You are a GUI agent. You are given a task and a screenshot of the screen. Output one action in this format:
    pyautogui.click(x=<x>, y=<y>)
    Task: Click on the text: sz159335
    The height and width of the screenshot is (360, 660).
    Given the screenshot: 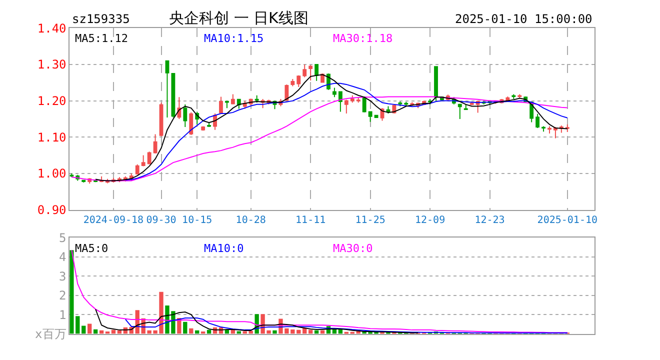 What is the action you would take?
    pyautogui.click(x=101, y=19)
    